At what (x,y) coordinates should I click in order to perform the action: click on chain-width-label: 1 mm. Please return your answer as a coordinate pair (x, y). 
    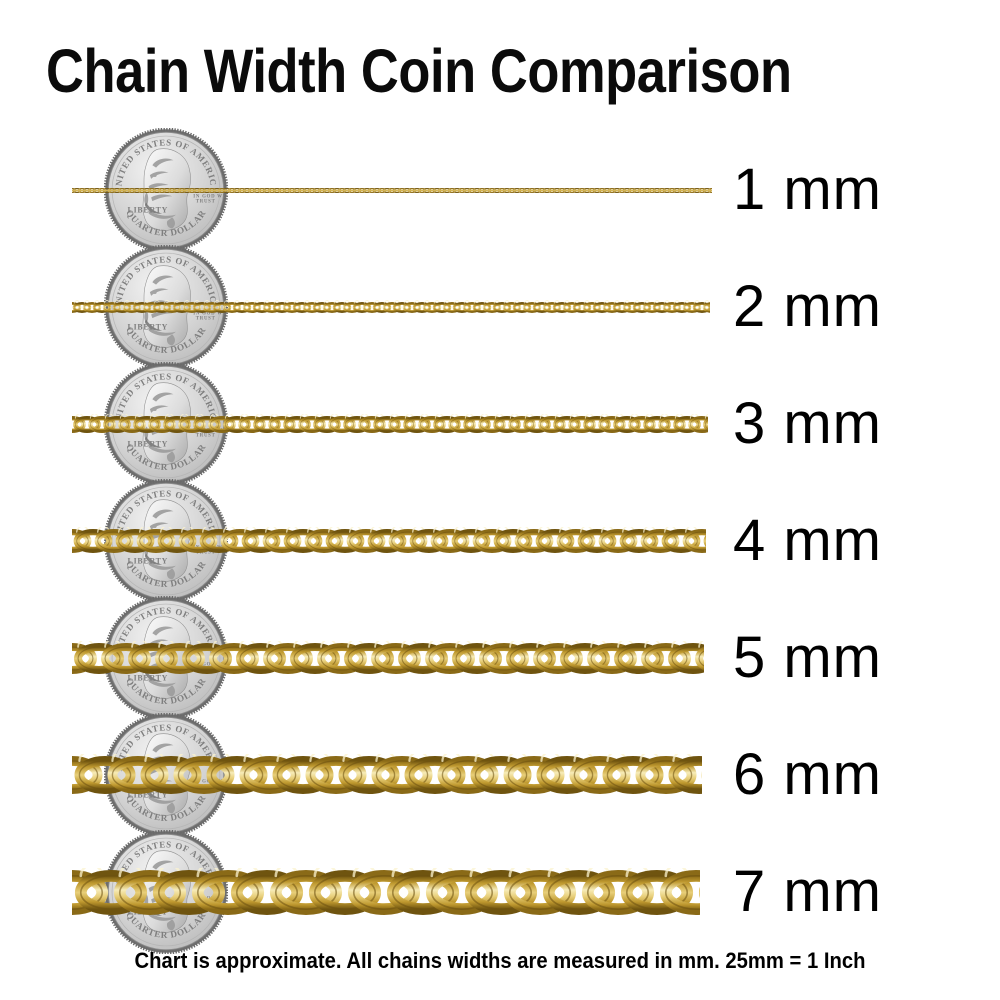
    Looking at the image, I should click on (807, 189).